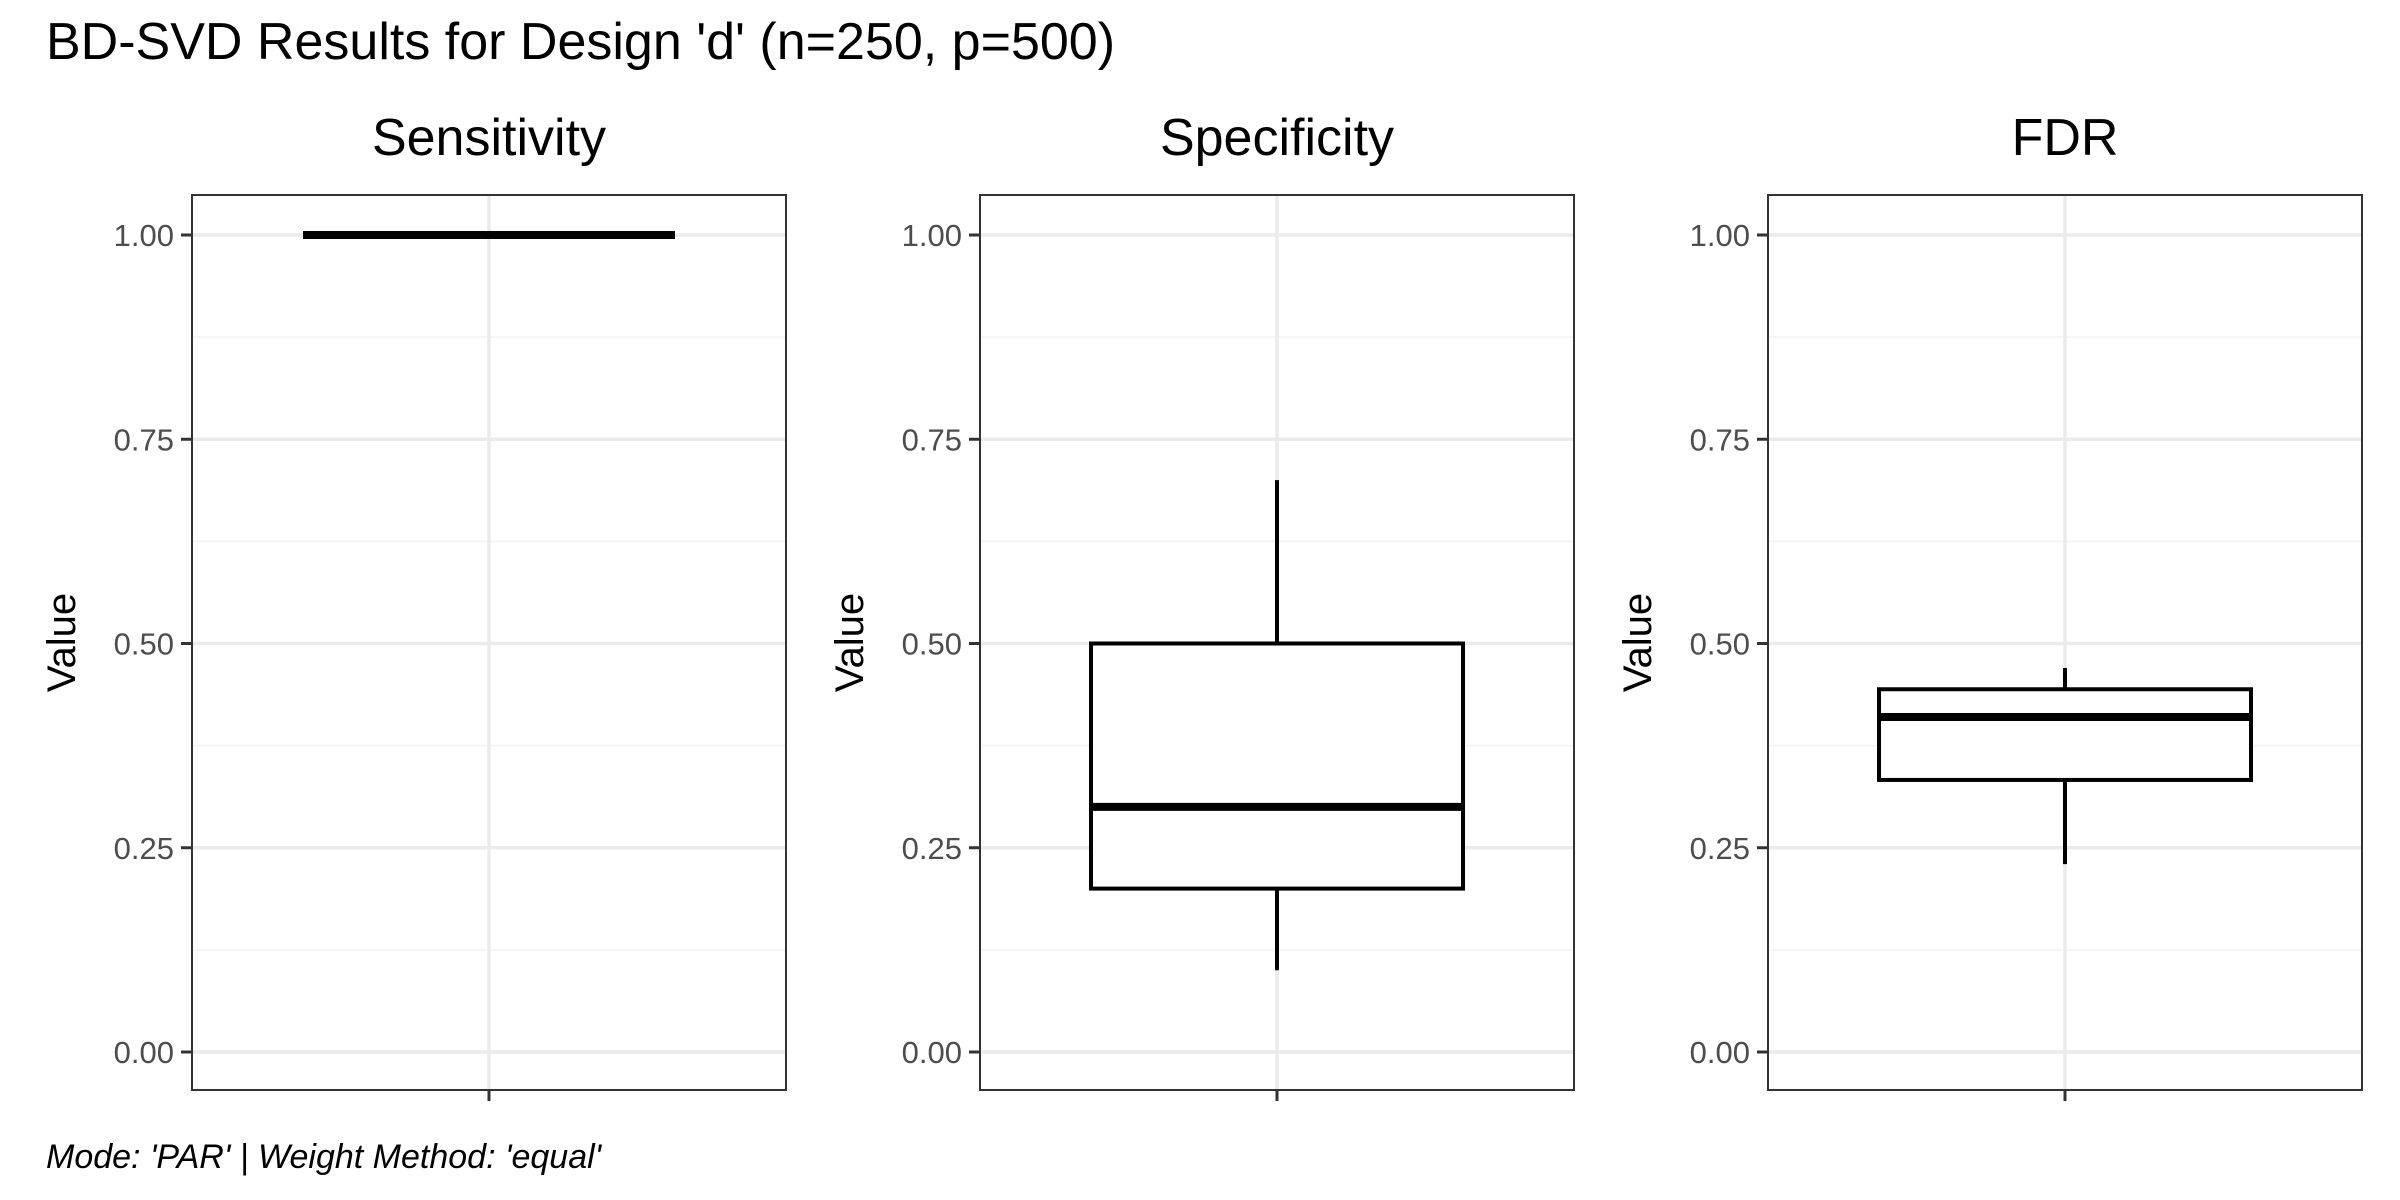  I want to click on panel-title: Specificity, so click(1277, 138).